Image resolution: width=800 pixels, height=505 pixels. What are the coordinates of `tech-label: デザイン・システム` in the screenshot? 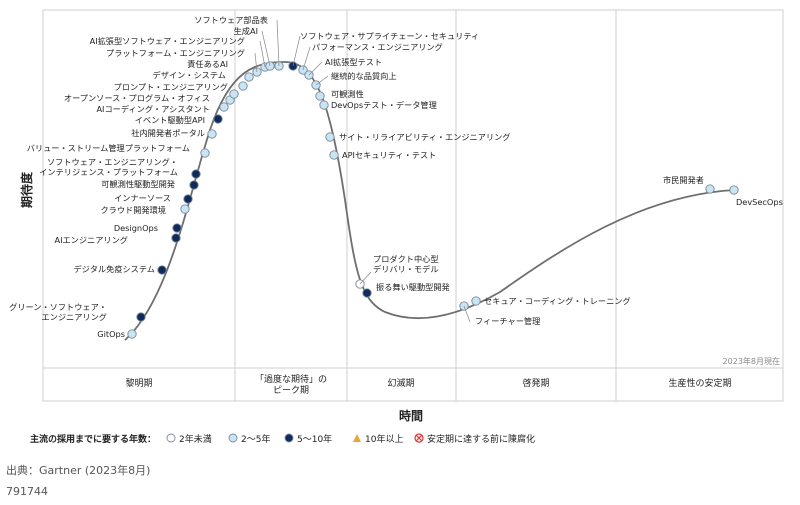 It's located at (189, 75).